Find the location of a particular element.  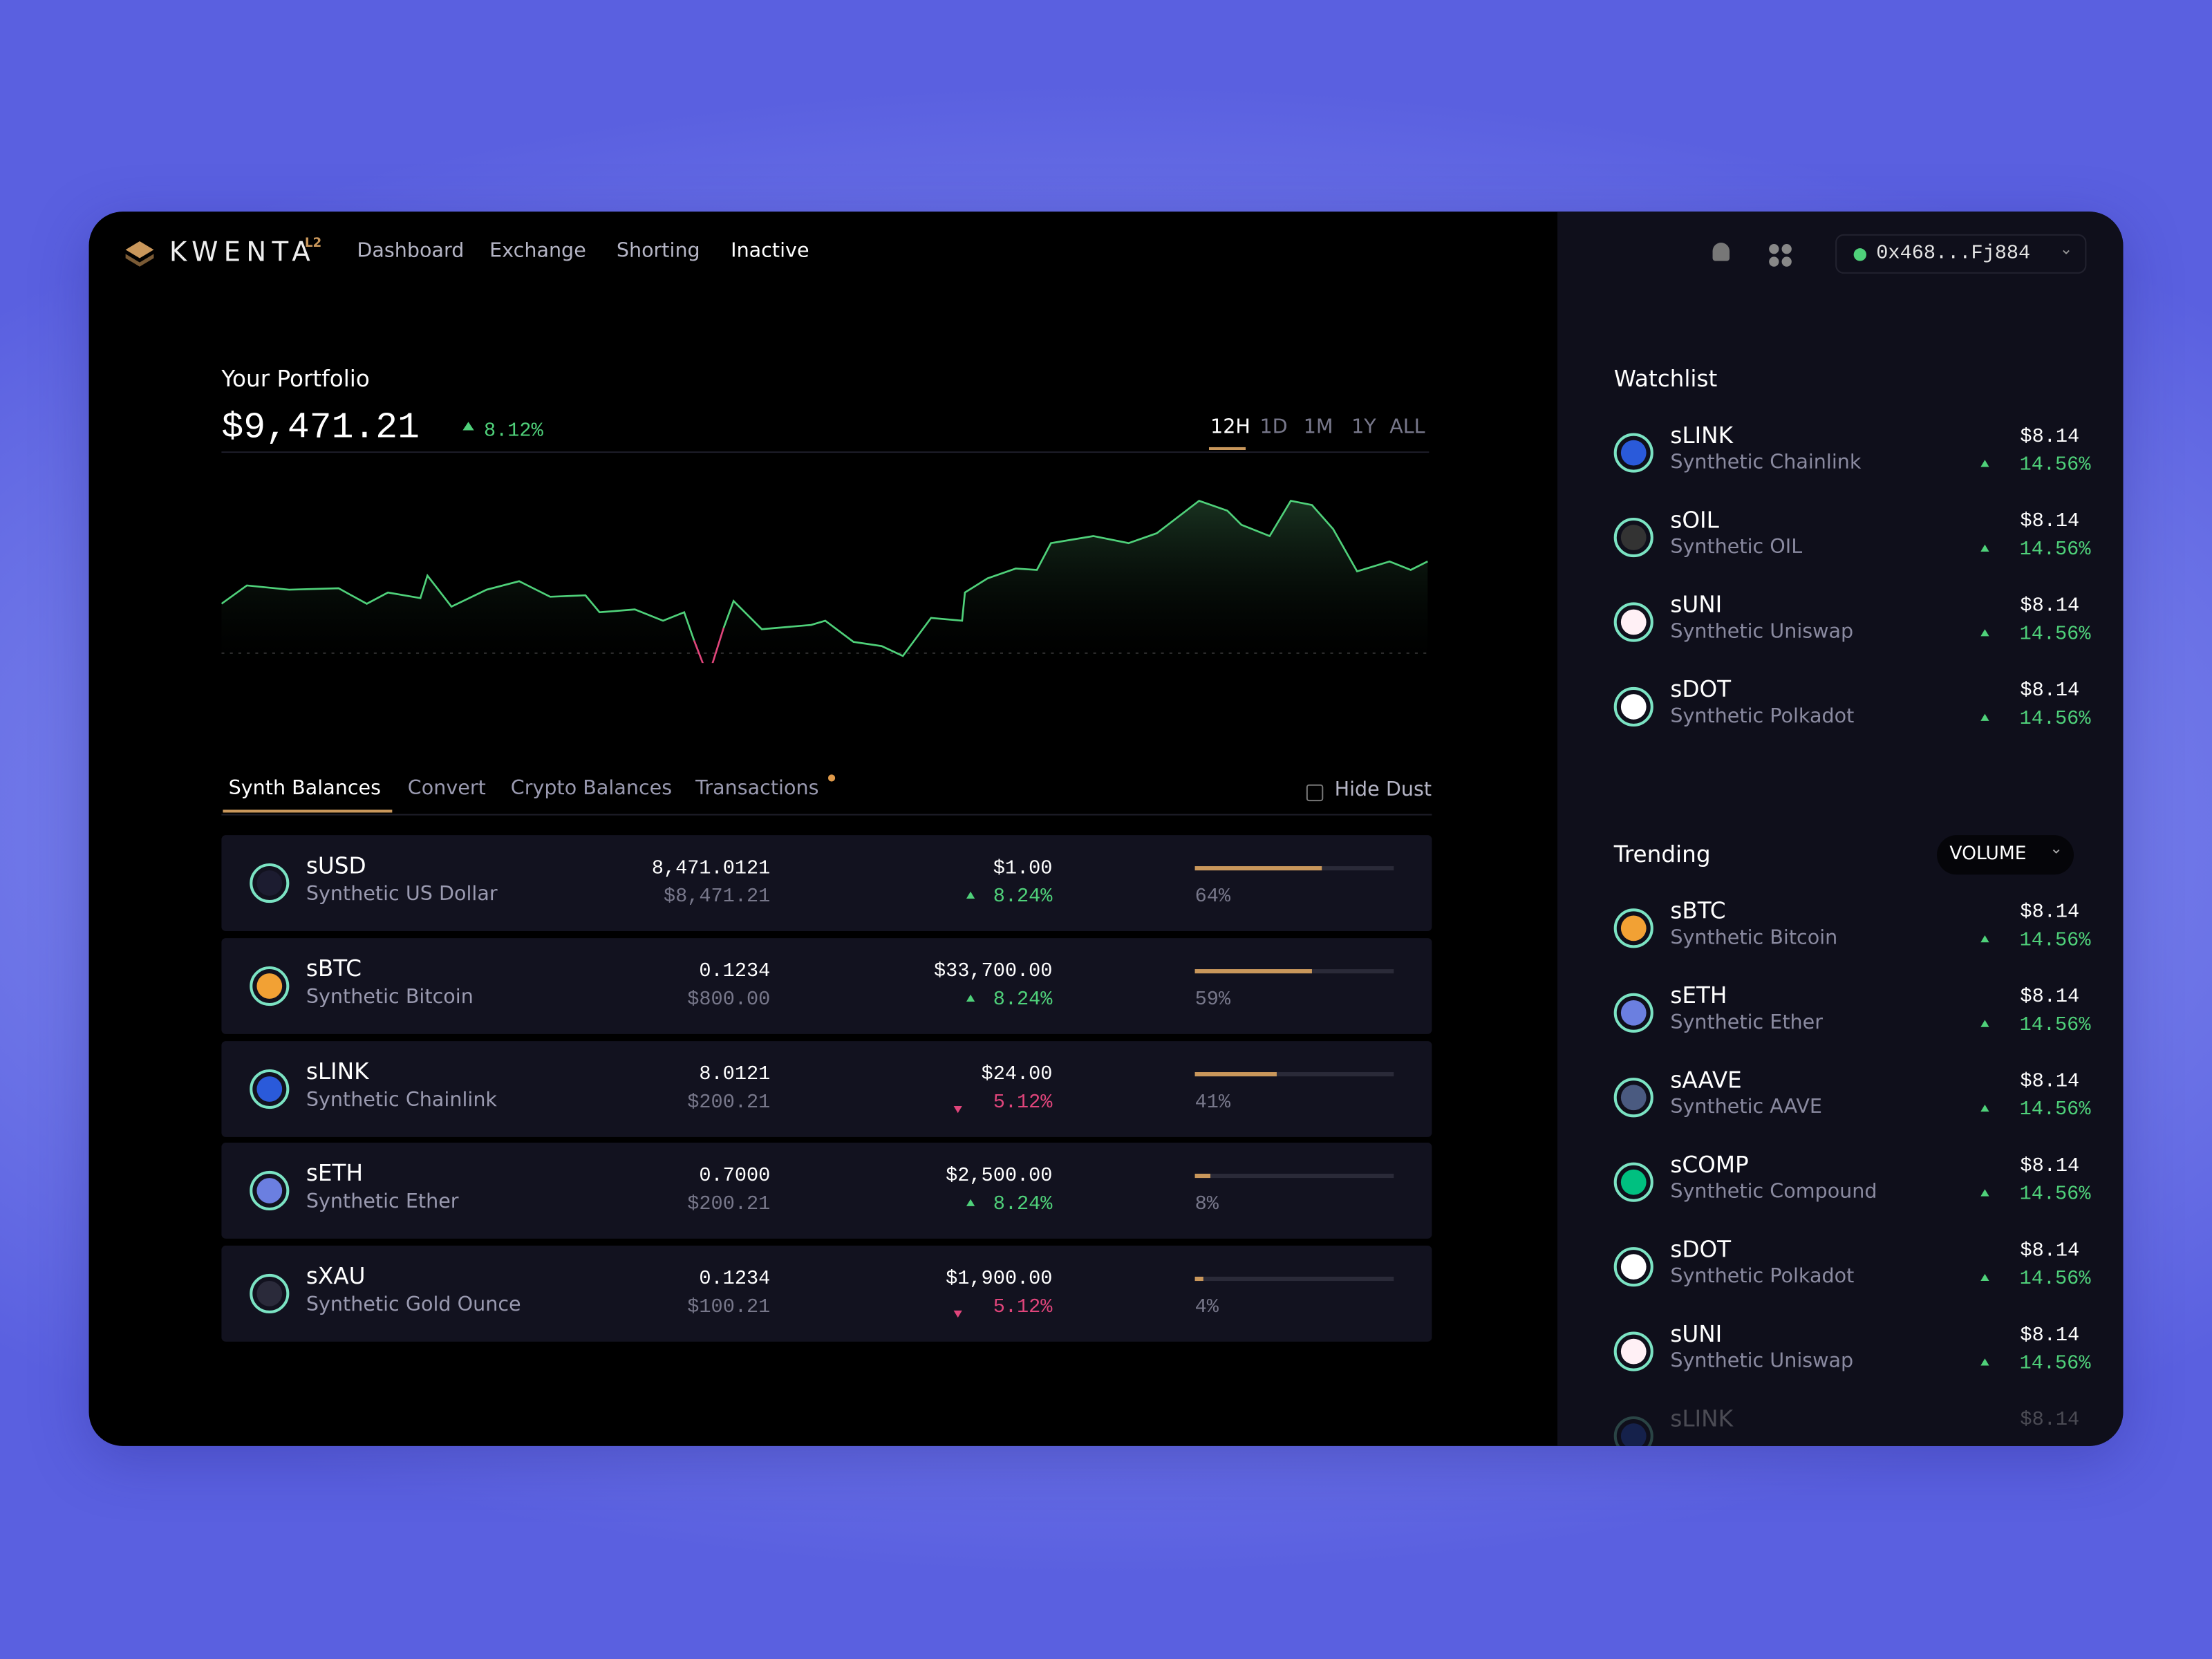

range-tab: 12H is located at coordinates (1230, 427).